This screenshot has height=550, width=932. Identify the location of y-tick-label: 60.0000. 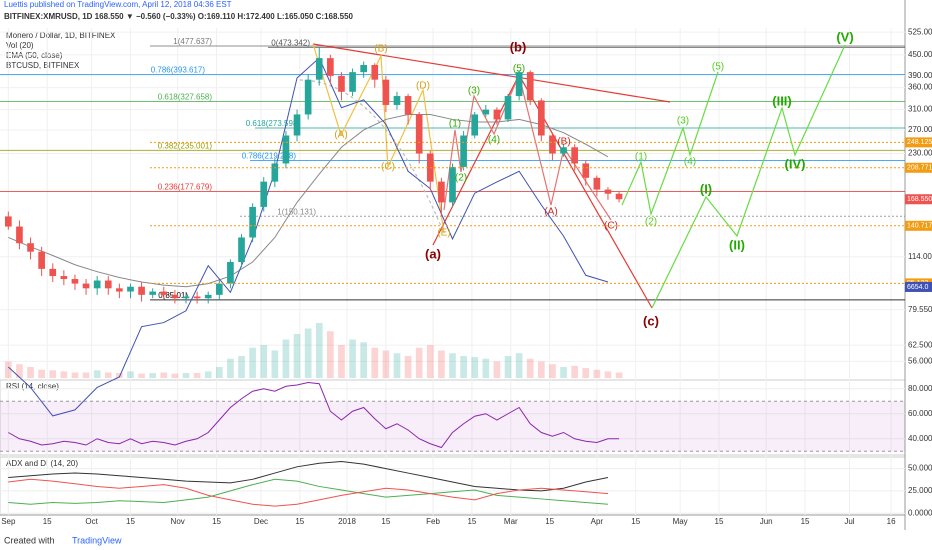
(920, 413).